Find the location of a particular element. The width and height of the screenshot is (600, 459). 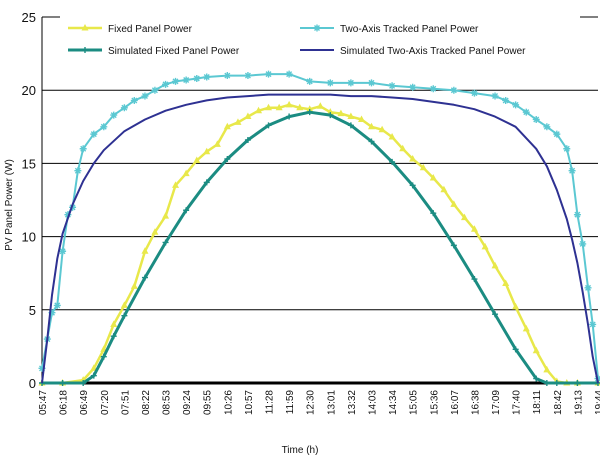

x-tick-label: 12:30 is located at coordinates (311, 402).